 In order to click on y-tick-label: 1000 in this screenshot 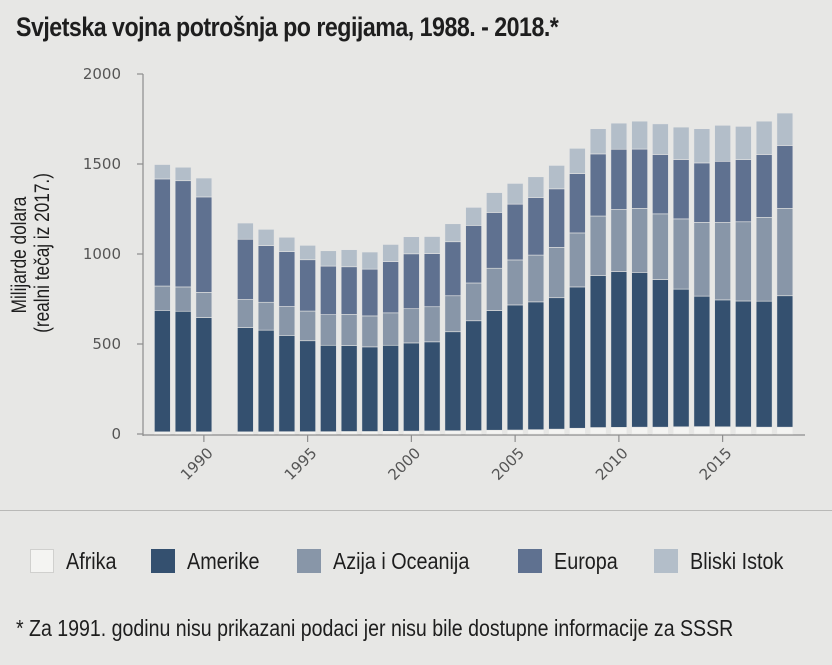, I will do `click(102, 254)`.